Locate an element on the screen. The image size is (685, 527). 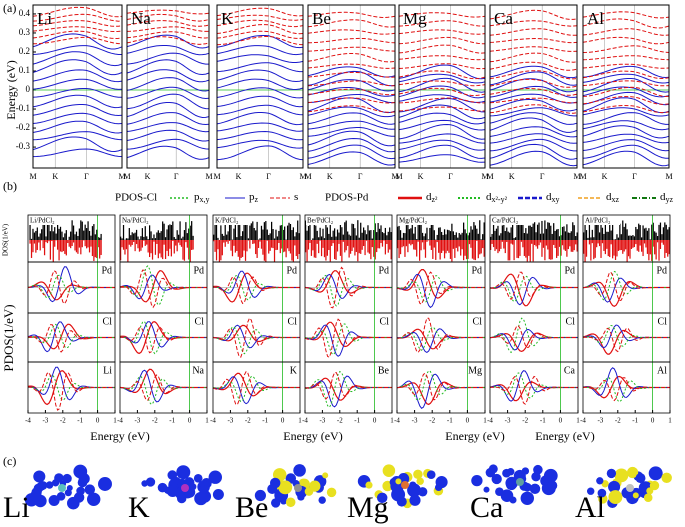
legend-base: p is located at coordinates (252, 197).